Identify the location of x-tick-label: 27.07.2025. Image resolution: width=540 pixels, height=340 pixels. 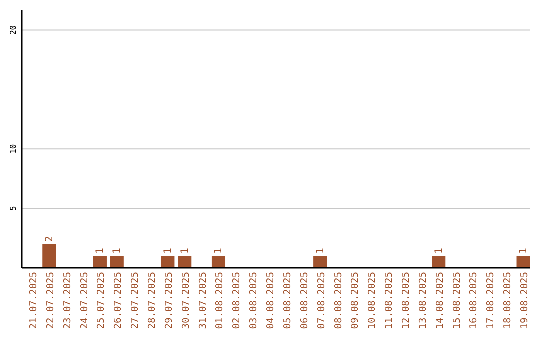
(136, 301).